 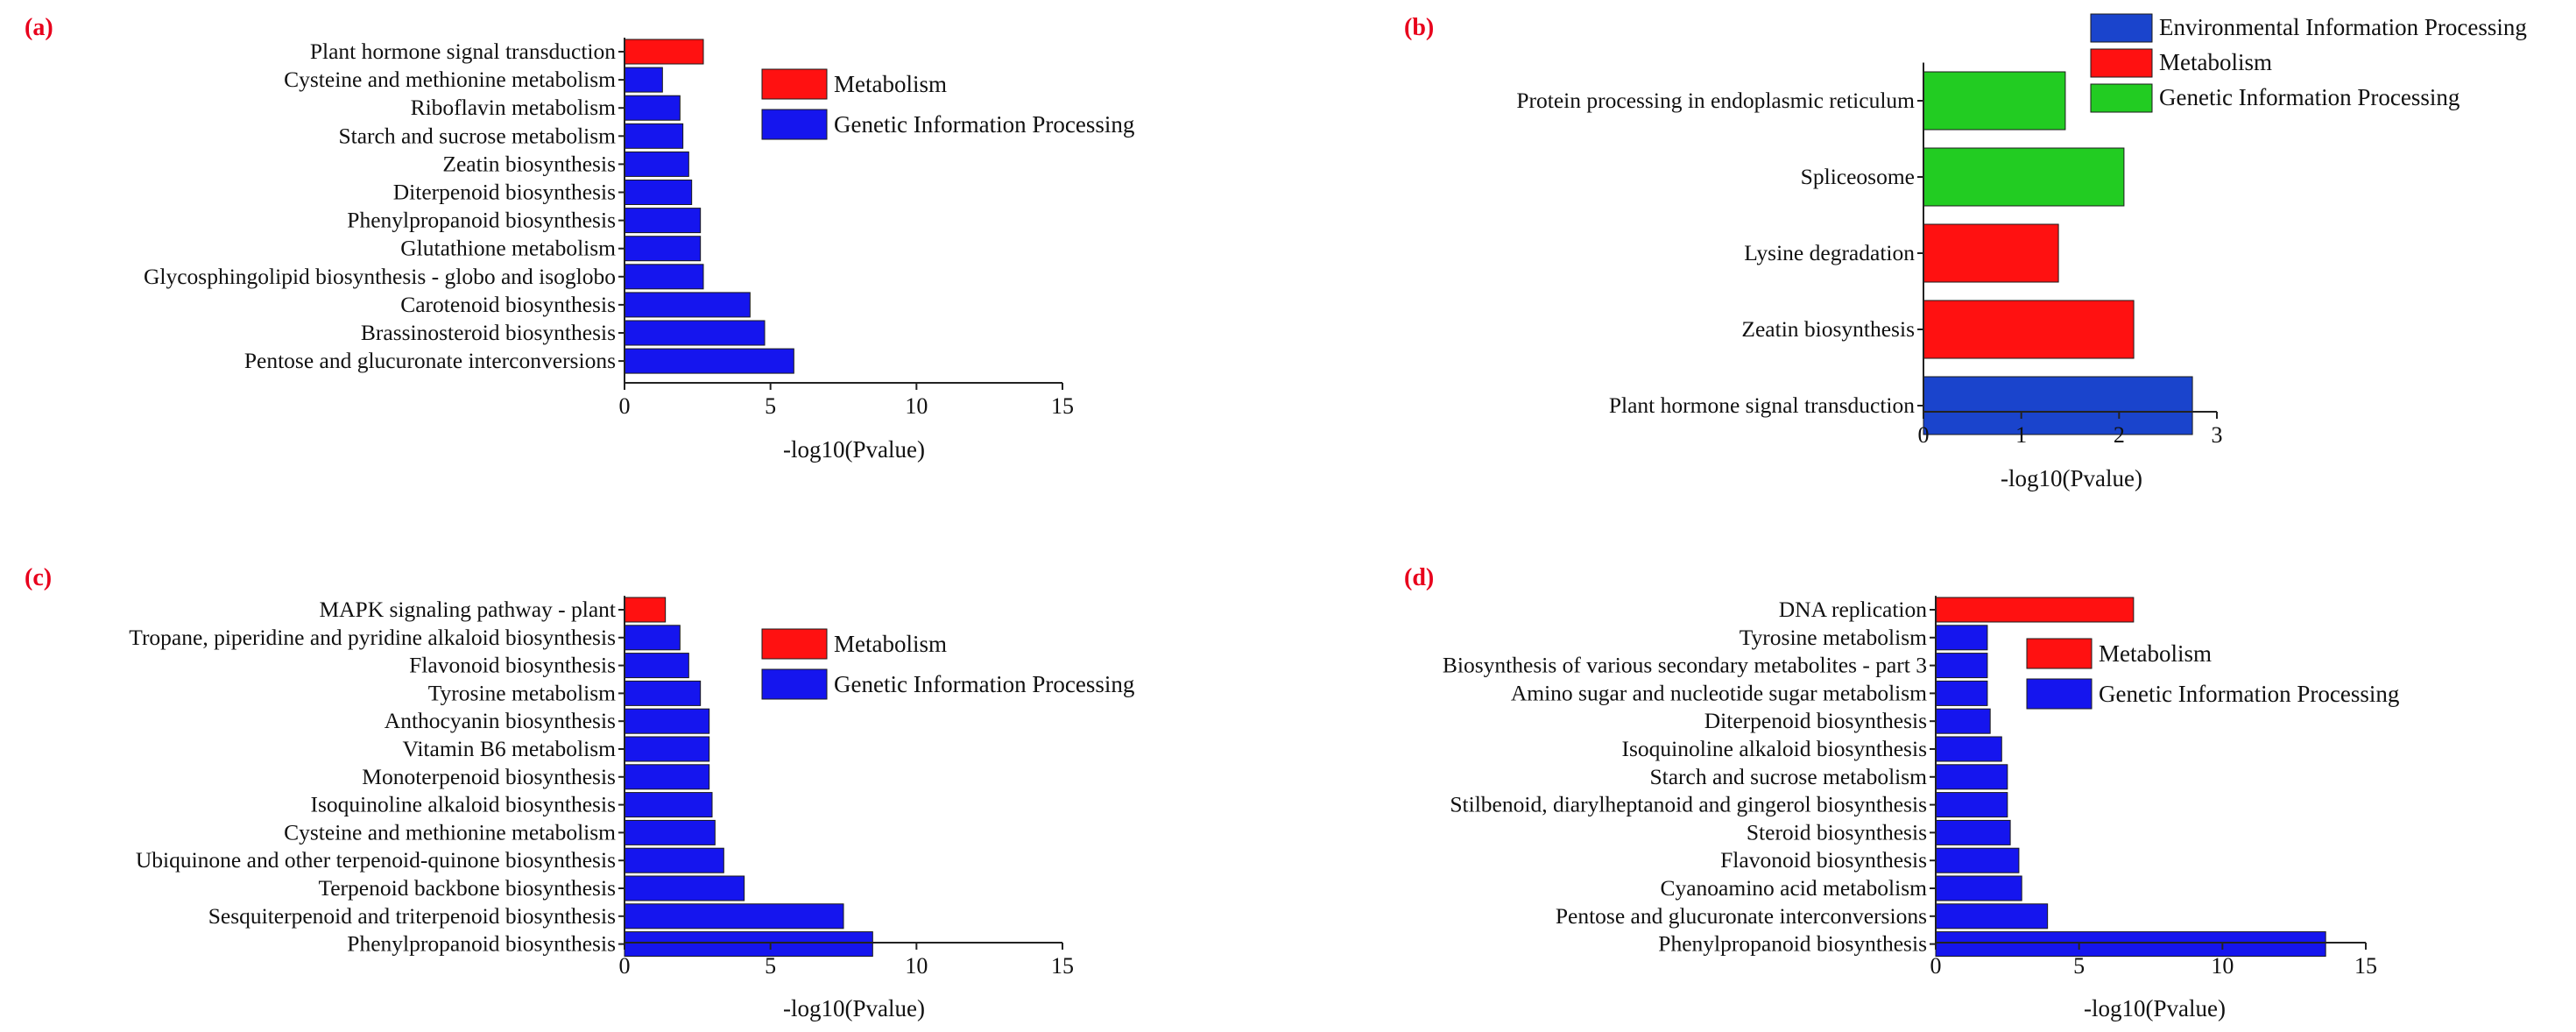 What do you see at coordinates (1936, 966) in the screenshot?
I see `x-tick-label: 0` at bounding box center [1936, 966].